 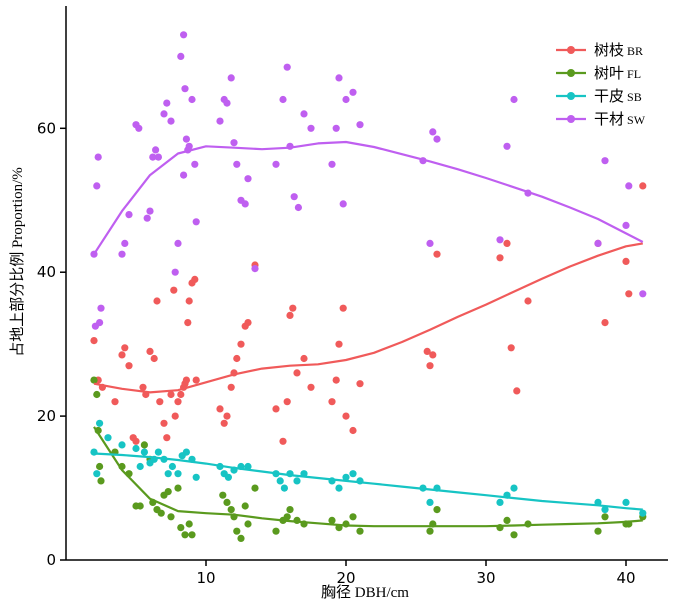 I want to click on legend-item-fl: 树叶 FL, so click(x=598, y=73).